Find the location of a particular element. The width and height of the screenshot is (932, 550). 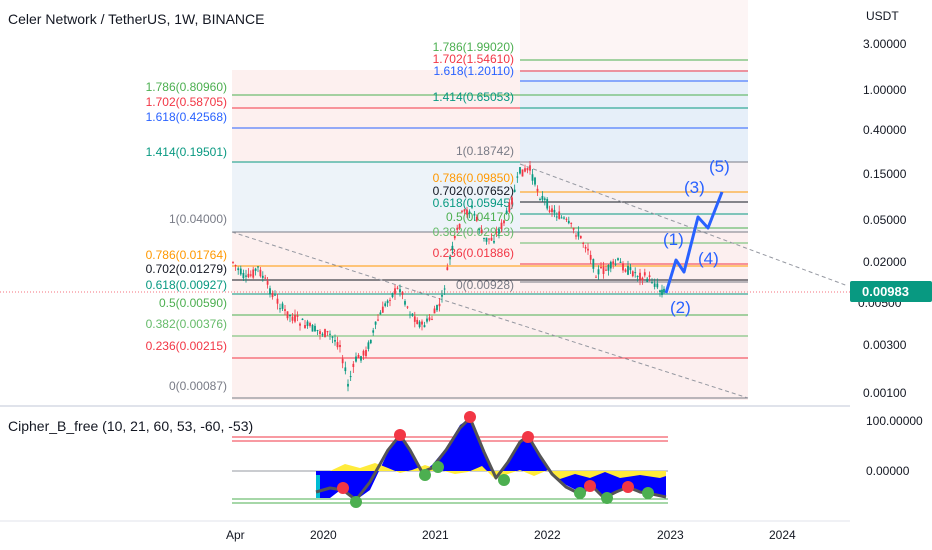

fib-right-label: 1.786(1.99020) is located at coordinates (473, 47).